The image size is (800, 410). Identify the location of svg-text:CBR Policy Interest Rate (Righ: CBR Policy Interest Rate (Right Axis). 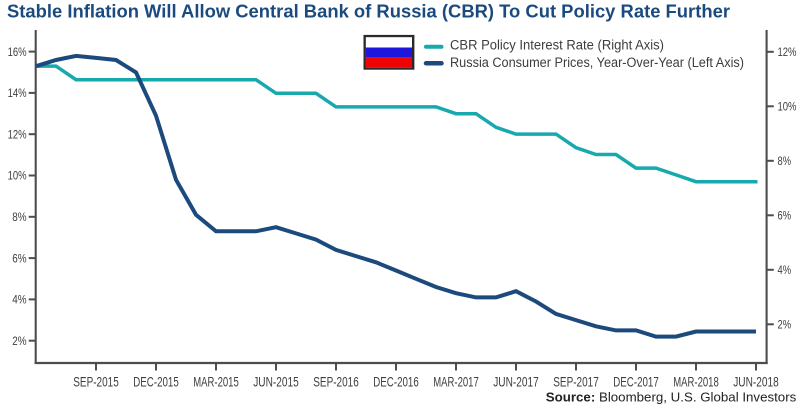
(557, 44).